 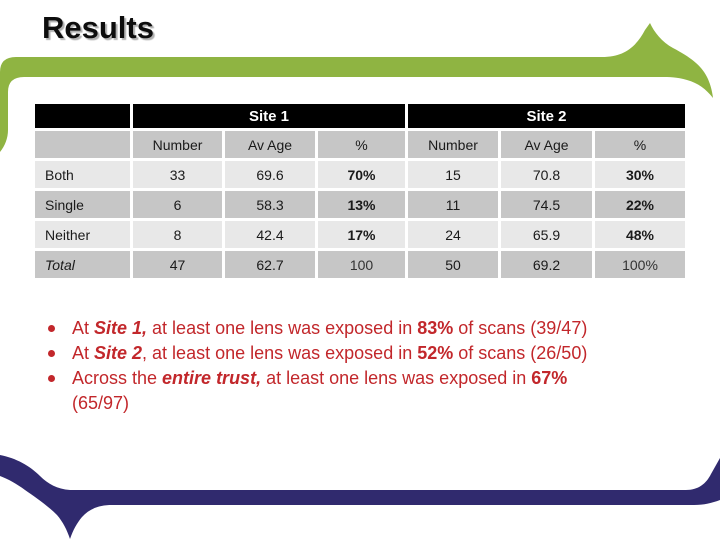 What do you see at coordinates (269, 116) in the screenshot?
I see `site1-header: Site 1` at bounding box center [269, 116].